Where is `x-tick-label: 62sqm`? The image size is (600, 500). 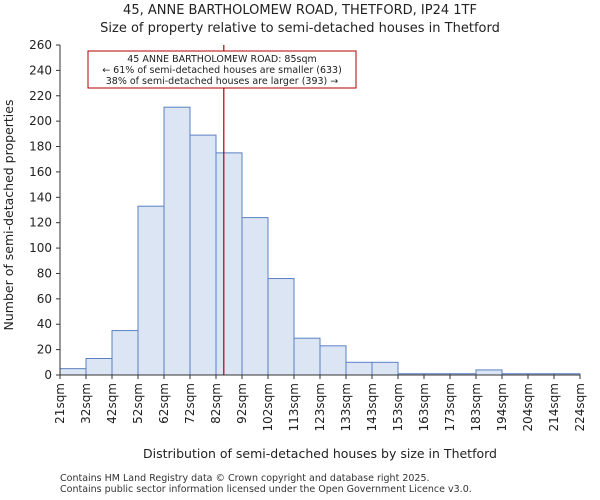 x-tick-label: 62sqm is located at coordinates (164, 403).